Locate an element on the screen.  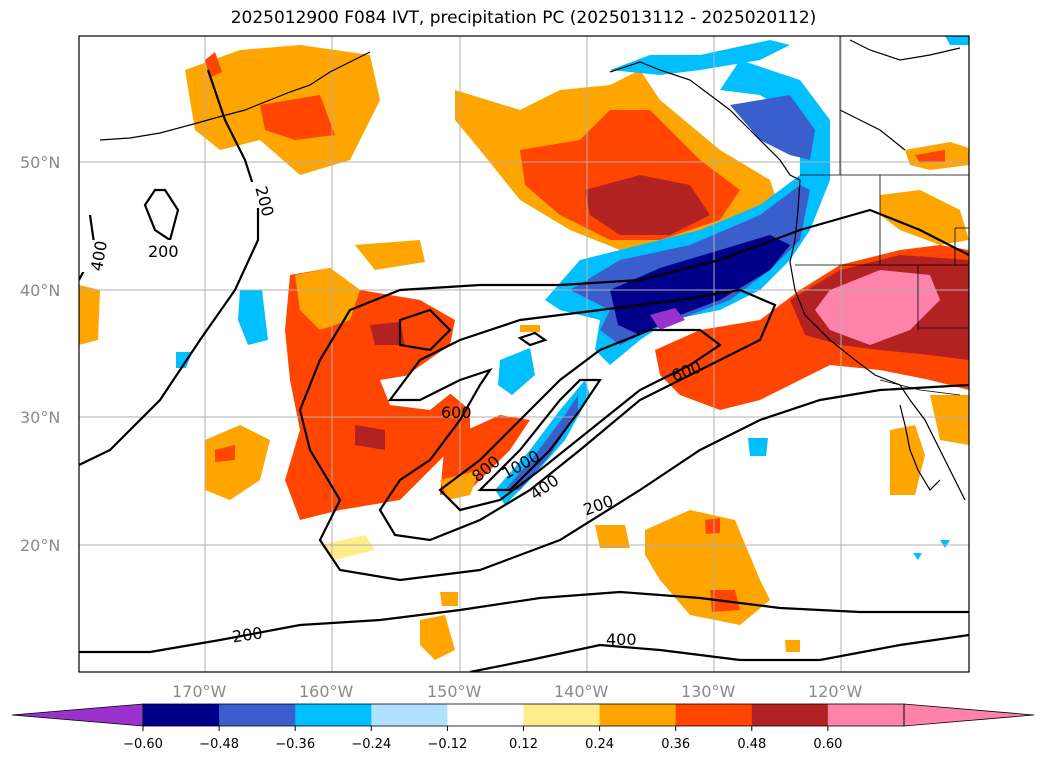
colorbar-tick-label: 0.60 is located at coordinates (827, 744).